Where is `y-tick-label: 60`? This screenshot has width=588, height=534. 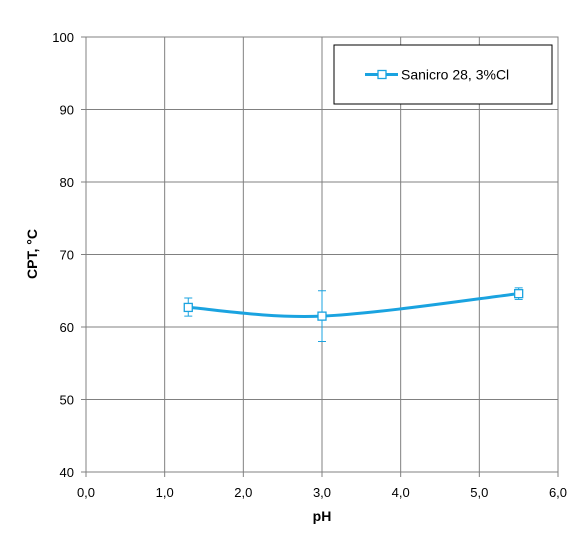
y-tick-label: 60 is located at coordinates (67, 327).